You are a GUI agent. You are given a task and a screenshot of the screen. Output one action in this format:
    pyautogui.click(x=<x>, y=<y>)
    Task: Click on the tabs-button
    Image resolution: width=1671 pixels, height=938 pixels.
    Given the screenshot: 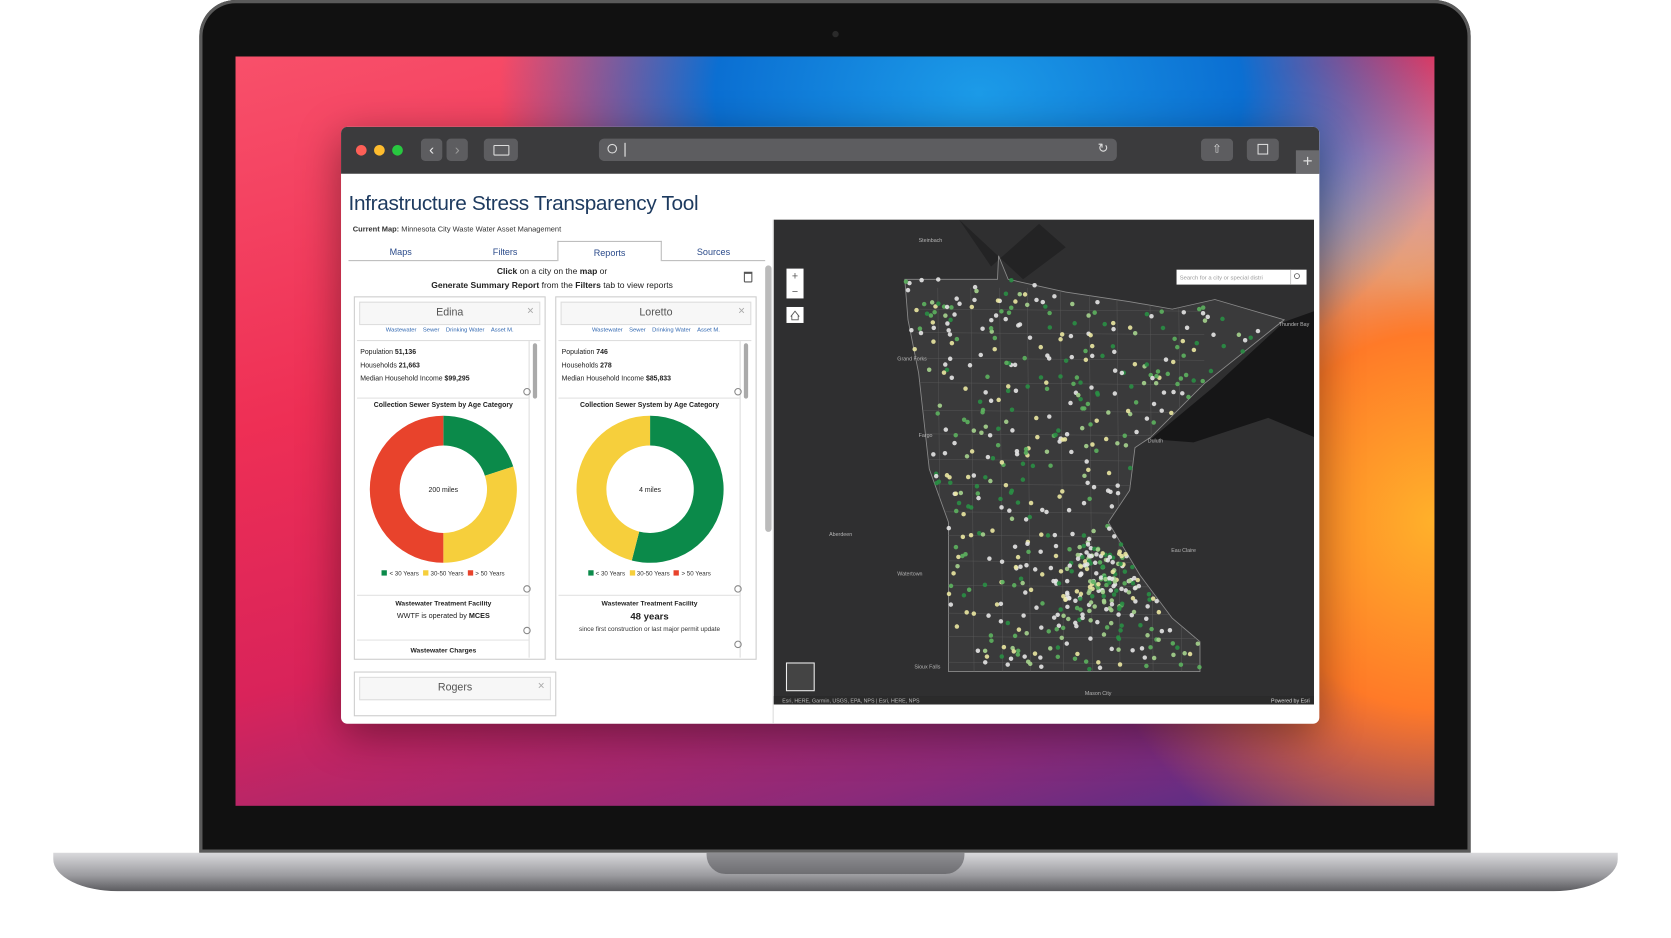 What is the action you would take?
    pyautogui.click(x=1262, y=149)
    